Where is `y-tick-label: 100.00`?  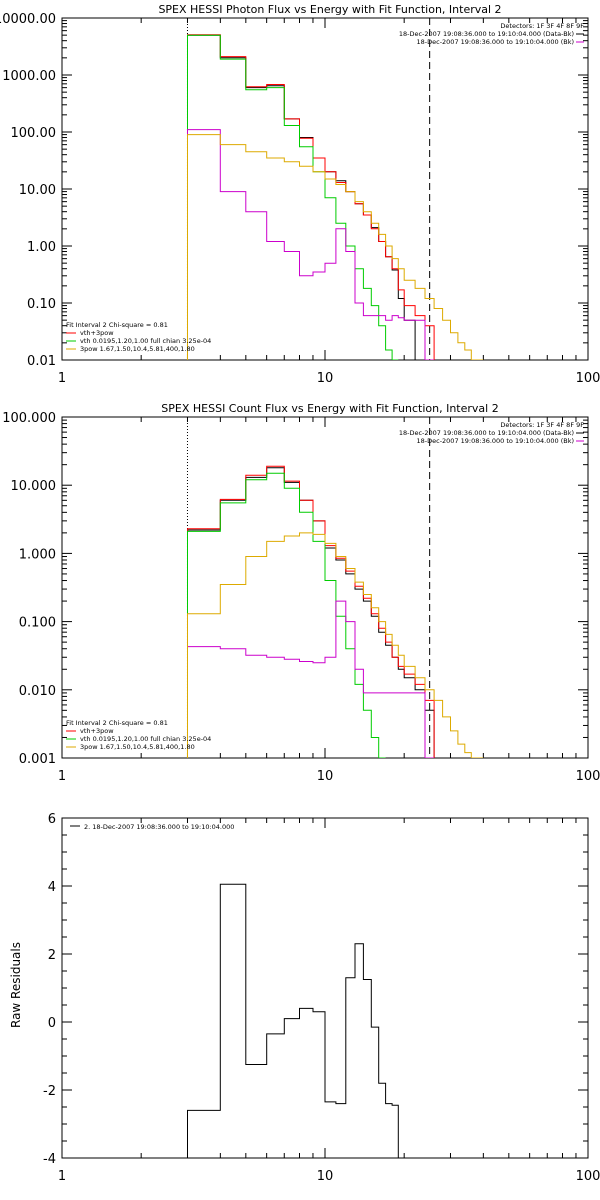
y-tick-label: 100.00 is located at coordinates (34, 133).